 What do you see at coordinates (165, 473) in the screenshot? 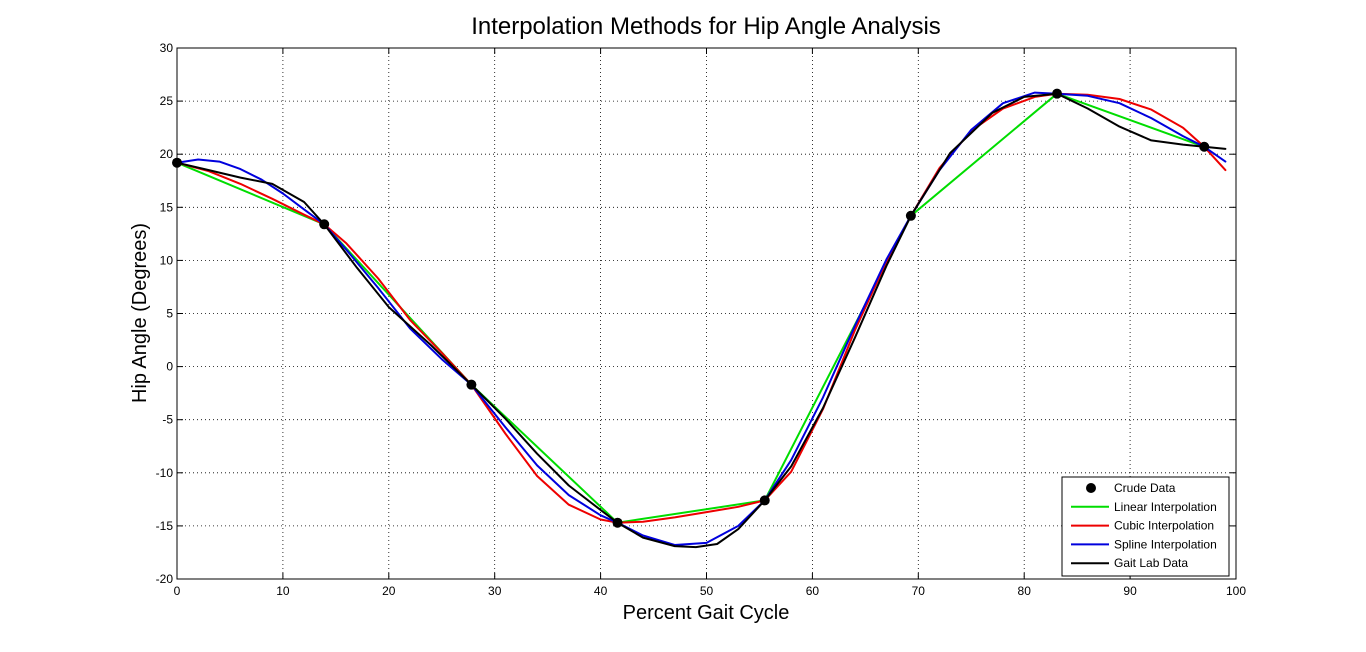
I see `y-tick-label: -10` at bounding box center [165, 473].